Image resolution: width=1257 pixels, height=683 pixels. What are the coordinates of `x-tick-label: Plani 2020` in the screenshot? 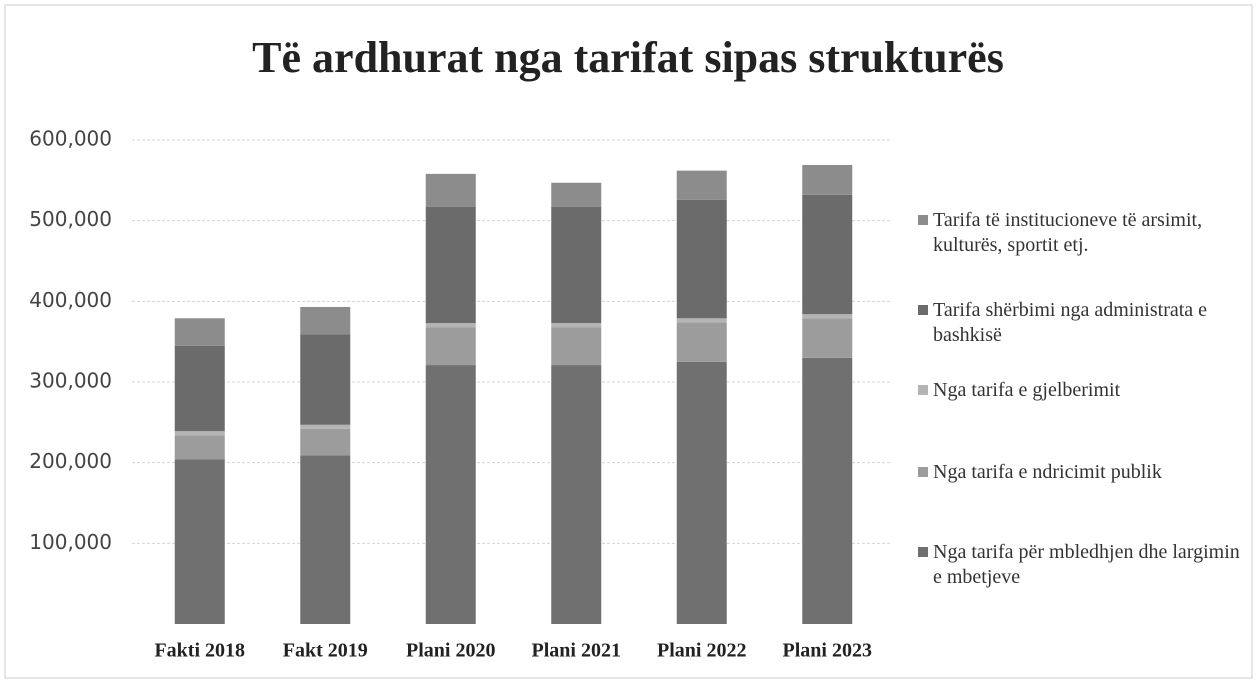 It's located at (450, 651).